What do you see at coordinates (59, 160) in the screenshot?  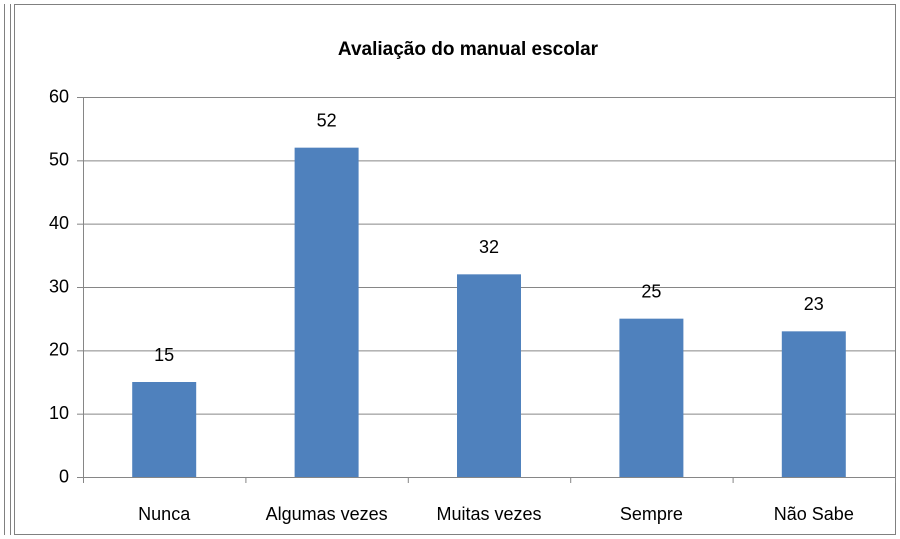 I see `y-tick-label: 50` at bounding box center [59, 160].